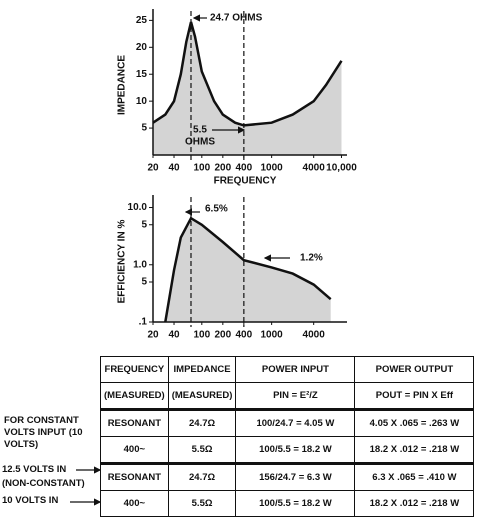  Describe the element at coordinates (30, 500) in the screenshot. I see `row-label: 10 VOLTS IN` at that location.